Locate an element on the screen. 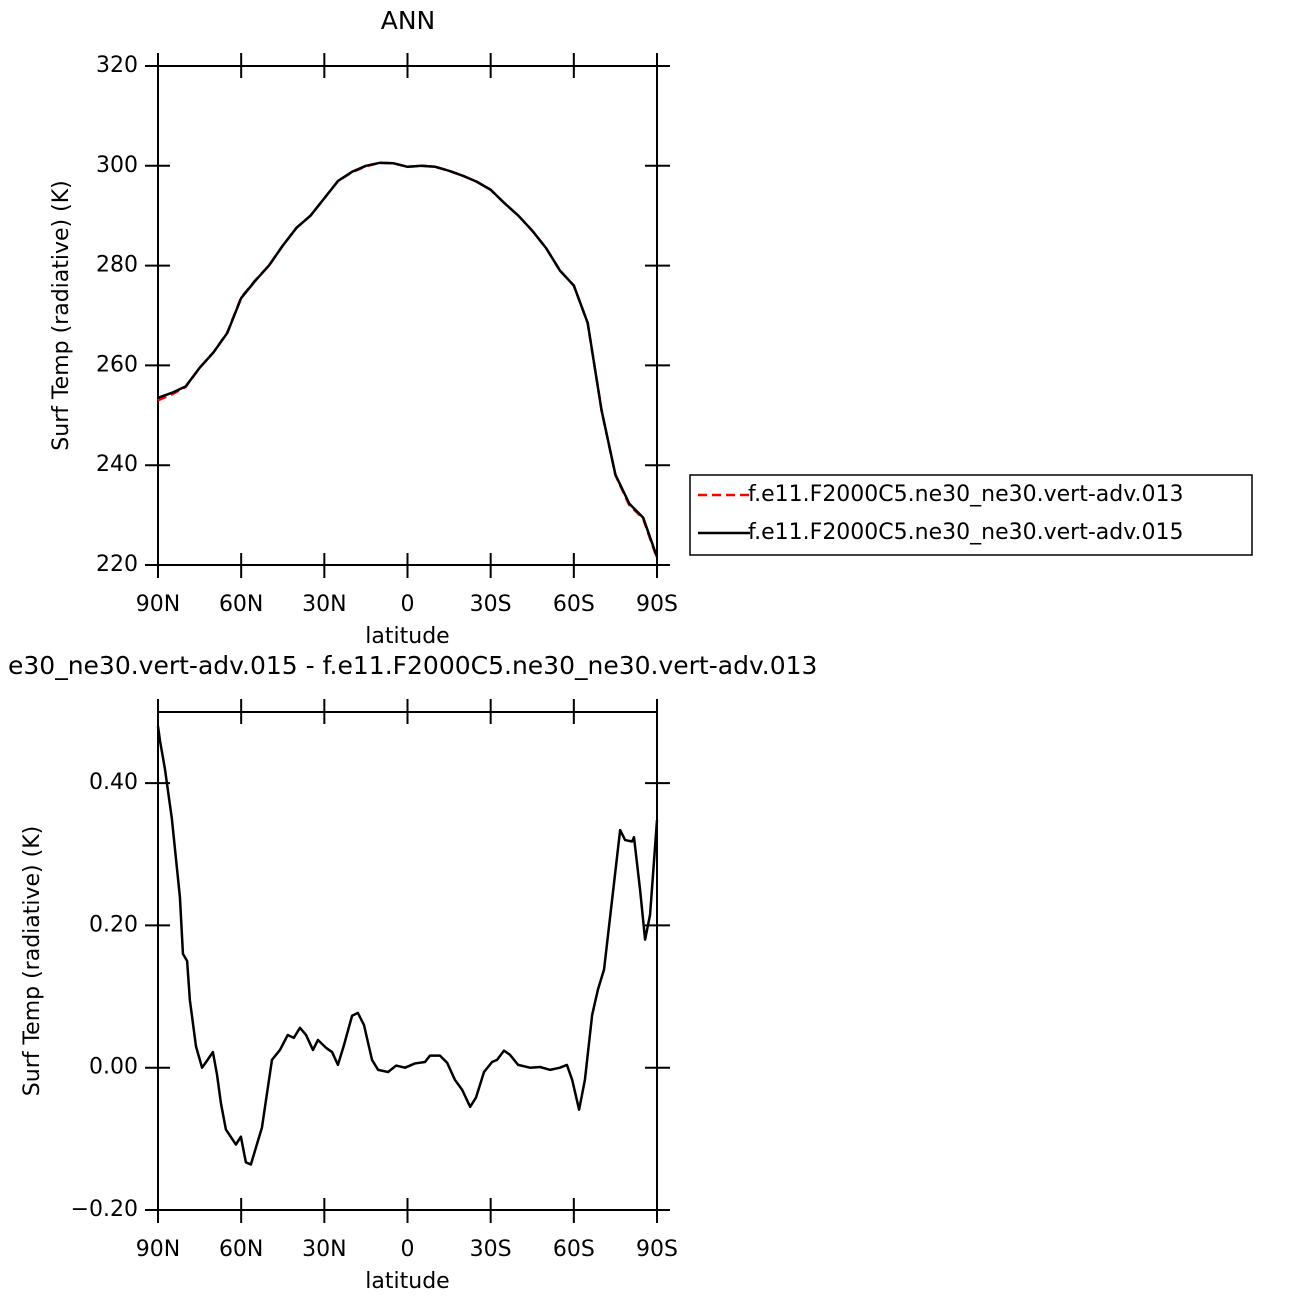  chart-title: ANN is located at coordinates (408, 20).